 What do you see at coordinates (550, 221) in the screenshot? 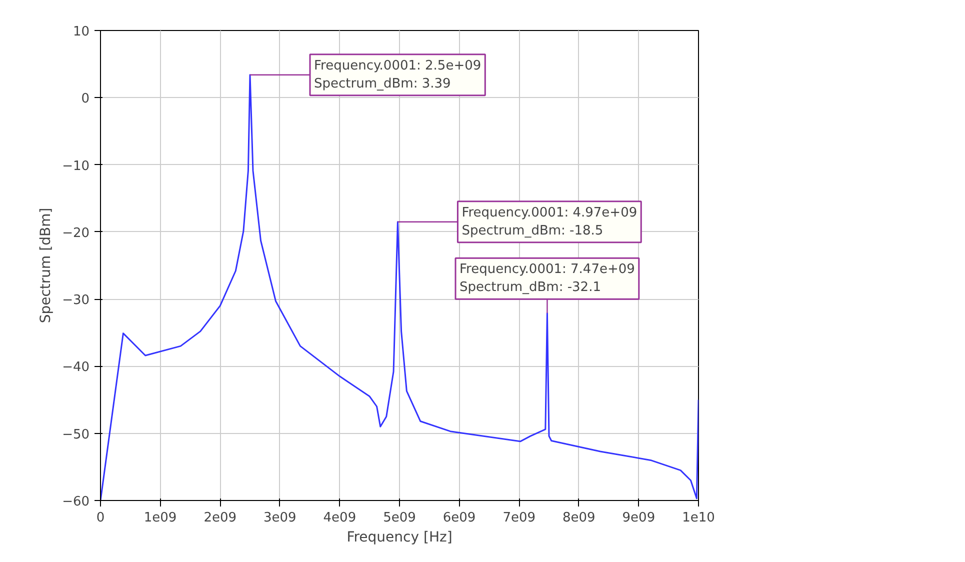
I see `annotation: Frequency.0001: 4.97e+09 Spectrum_dBm: -18.5` at bounding box center [550, 221].